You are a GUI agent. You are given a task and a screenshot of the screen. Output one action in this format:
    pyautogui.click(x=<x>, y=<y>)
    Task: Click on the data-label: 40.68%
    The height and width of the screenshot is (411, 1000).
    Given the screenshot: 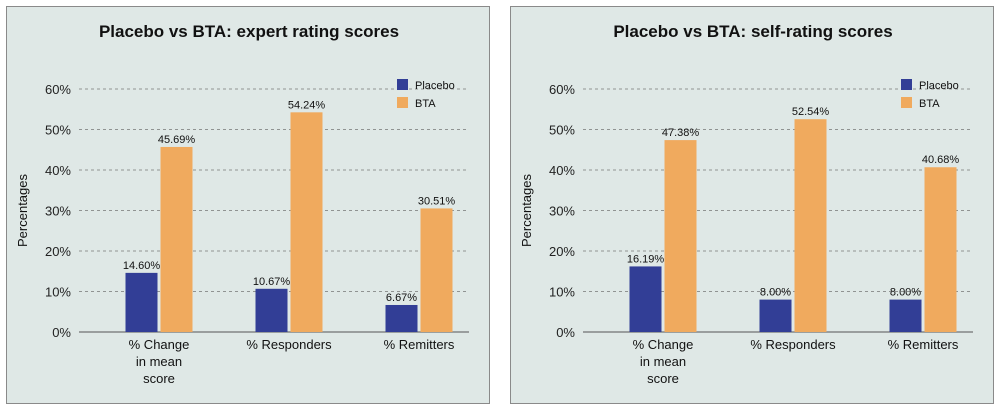 What is the action you would take?
    pyautogui.click(x=941, y=160)
    